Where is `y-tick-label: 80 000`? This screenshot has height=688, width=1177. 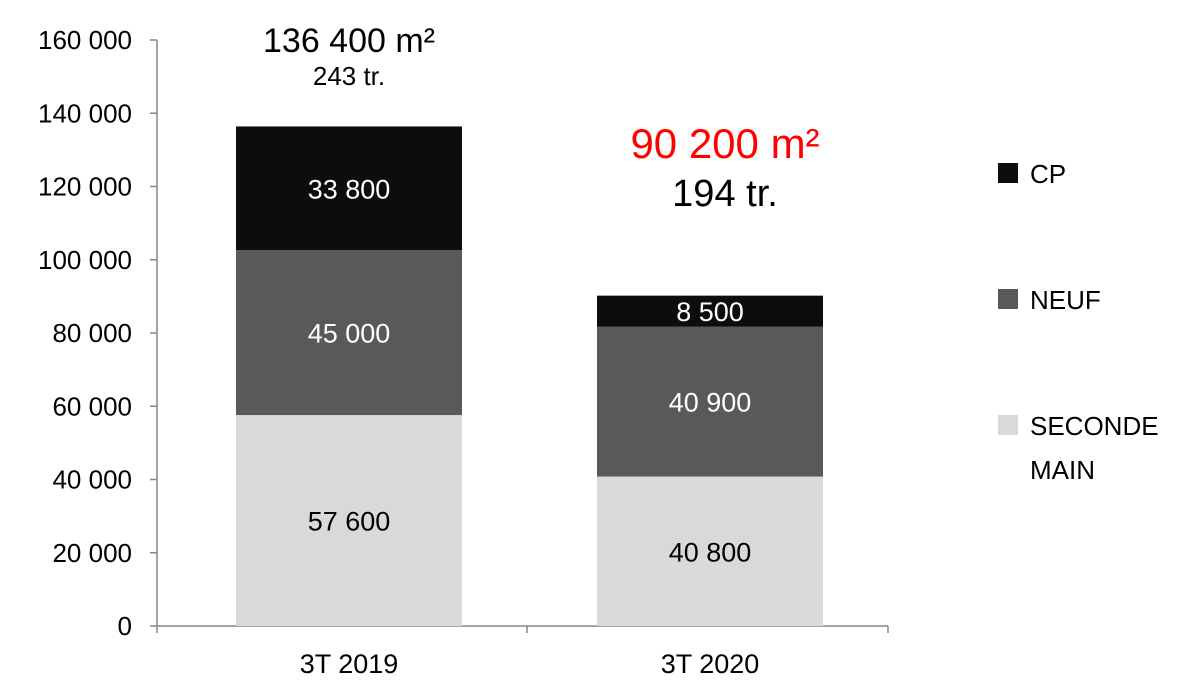 y-tick-label: 80 000 is located at coordinates (92, 333).